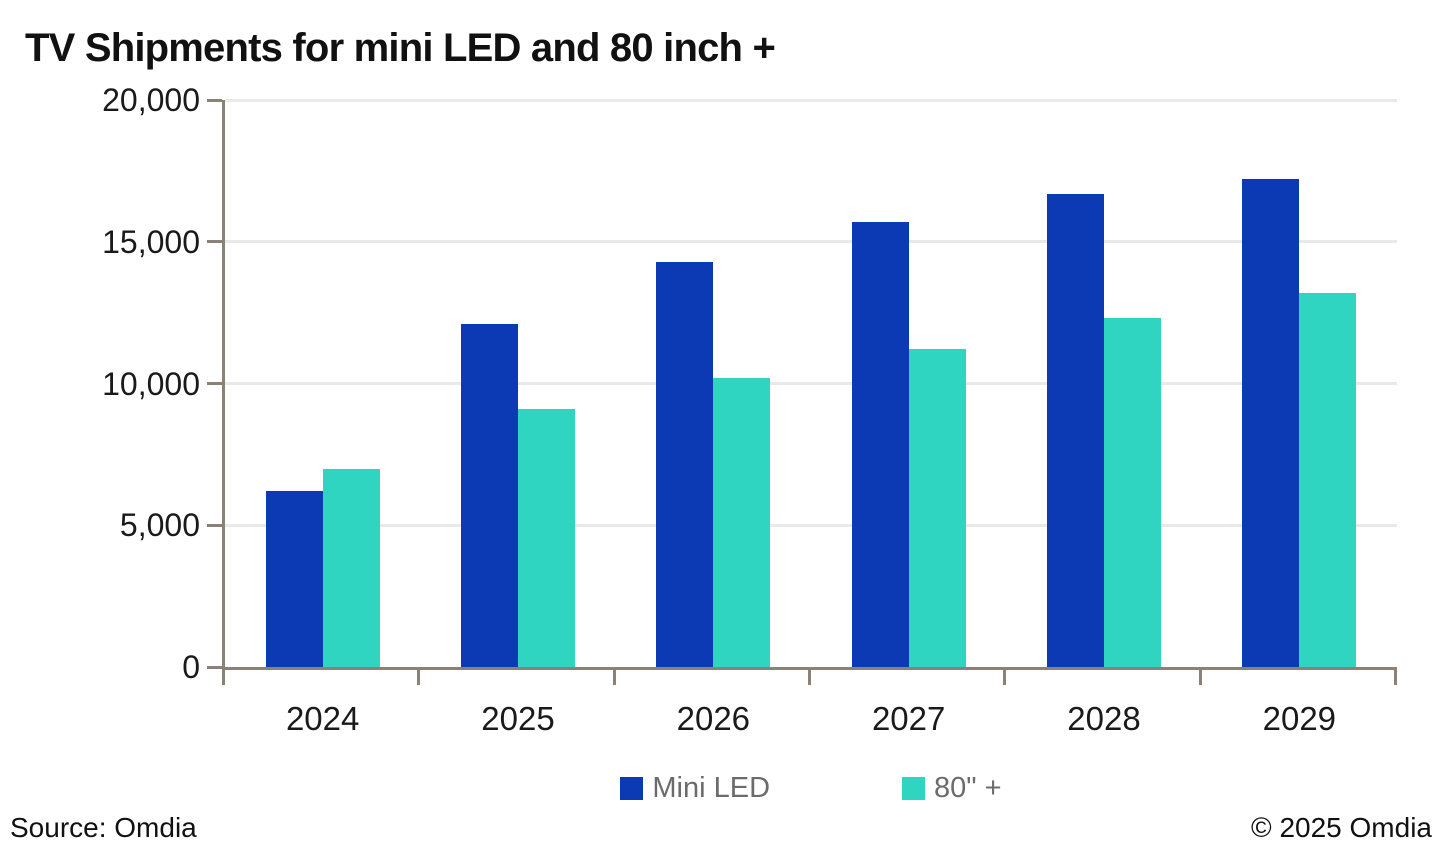 Image resolution: width=1440 pixels, height=851 pixels. What do you see at coordinates (1271, 423) in the screenshot?
I see `bar-mini-led-2029` at bounding box center [1271, 423].